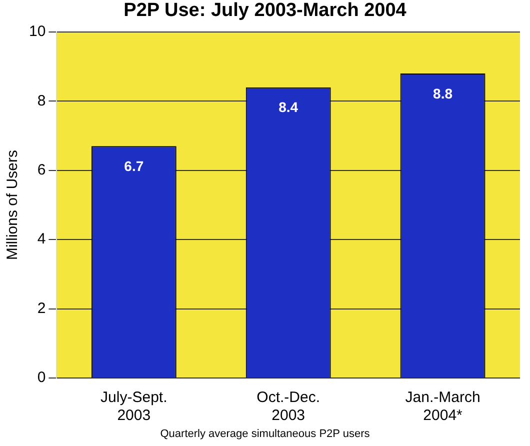 The width and height of the screenshot is (530, 446). What do you see at coordinates (41, 170) in the screenshot?
I see `y-tick-label: 6` at bounding box center [41, 170].